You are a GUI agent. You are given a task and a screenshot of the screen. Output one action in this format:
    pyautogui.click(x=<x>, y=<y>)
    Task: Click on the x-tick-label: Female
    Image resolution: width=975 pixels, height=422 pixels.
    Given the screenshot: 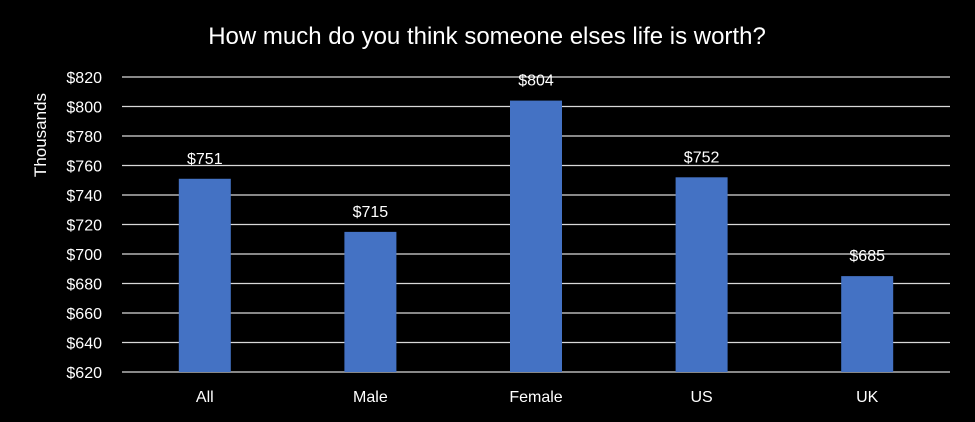 What is the action you would take?
    pyautogui.click(x=535, y=397)
    